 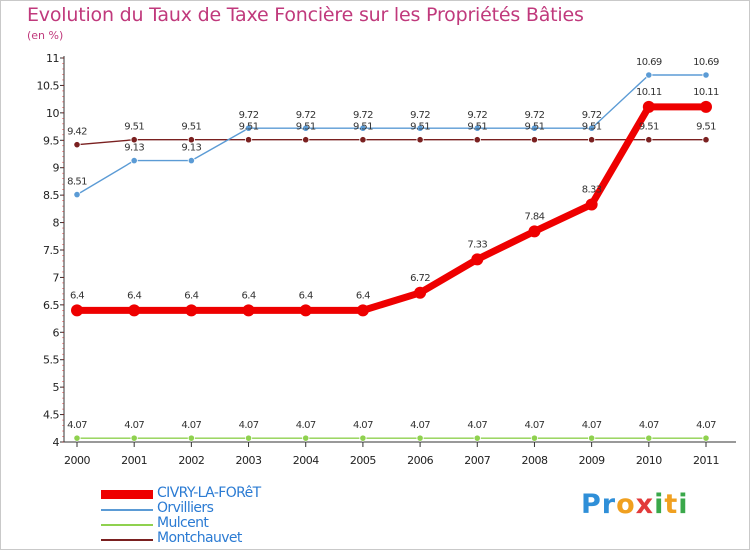 What do you see at coordinates (56, 387) in the screenshot?
I see `y-tick-label: 5` at bounding box center [56, 387].